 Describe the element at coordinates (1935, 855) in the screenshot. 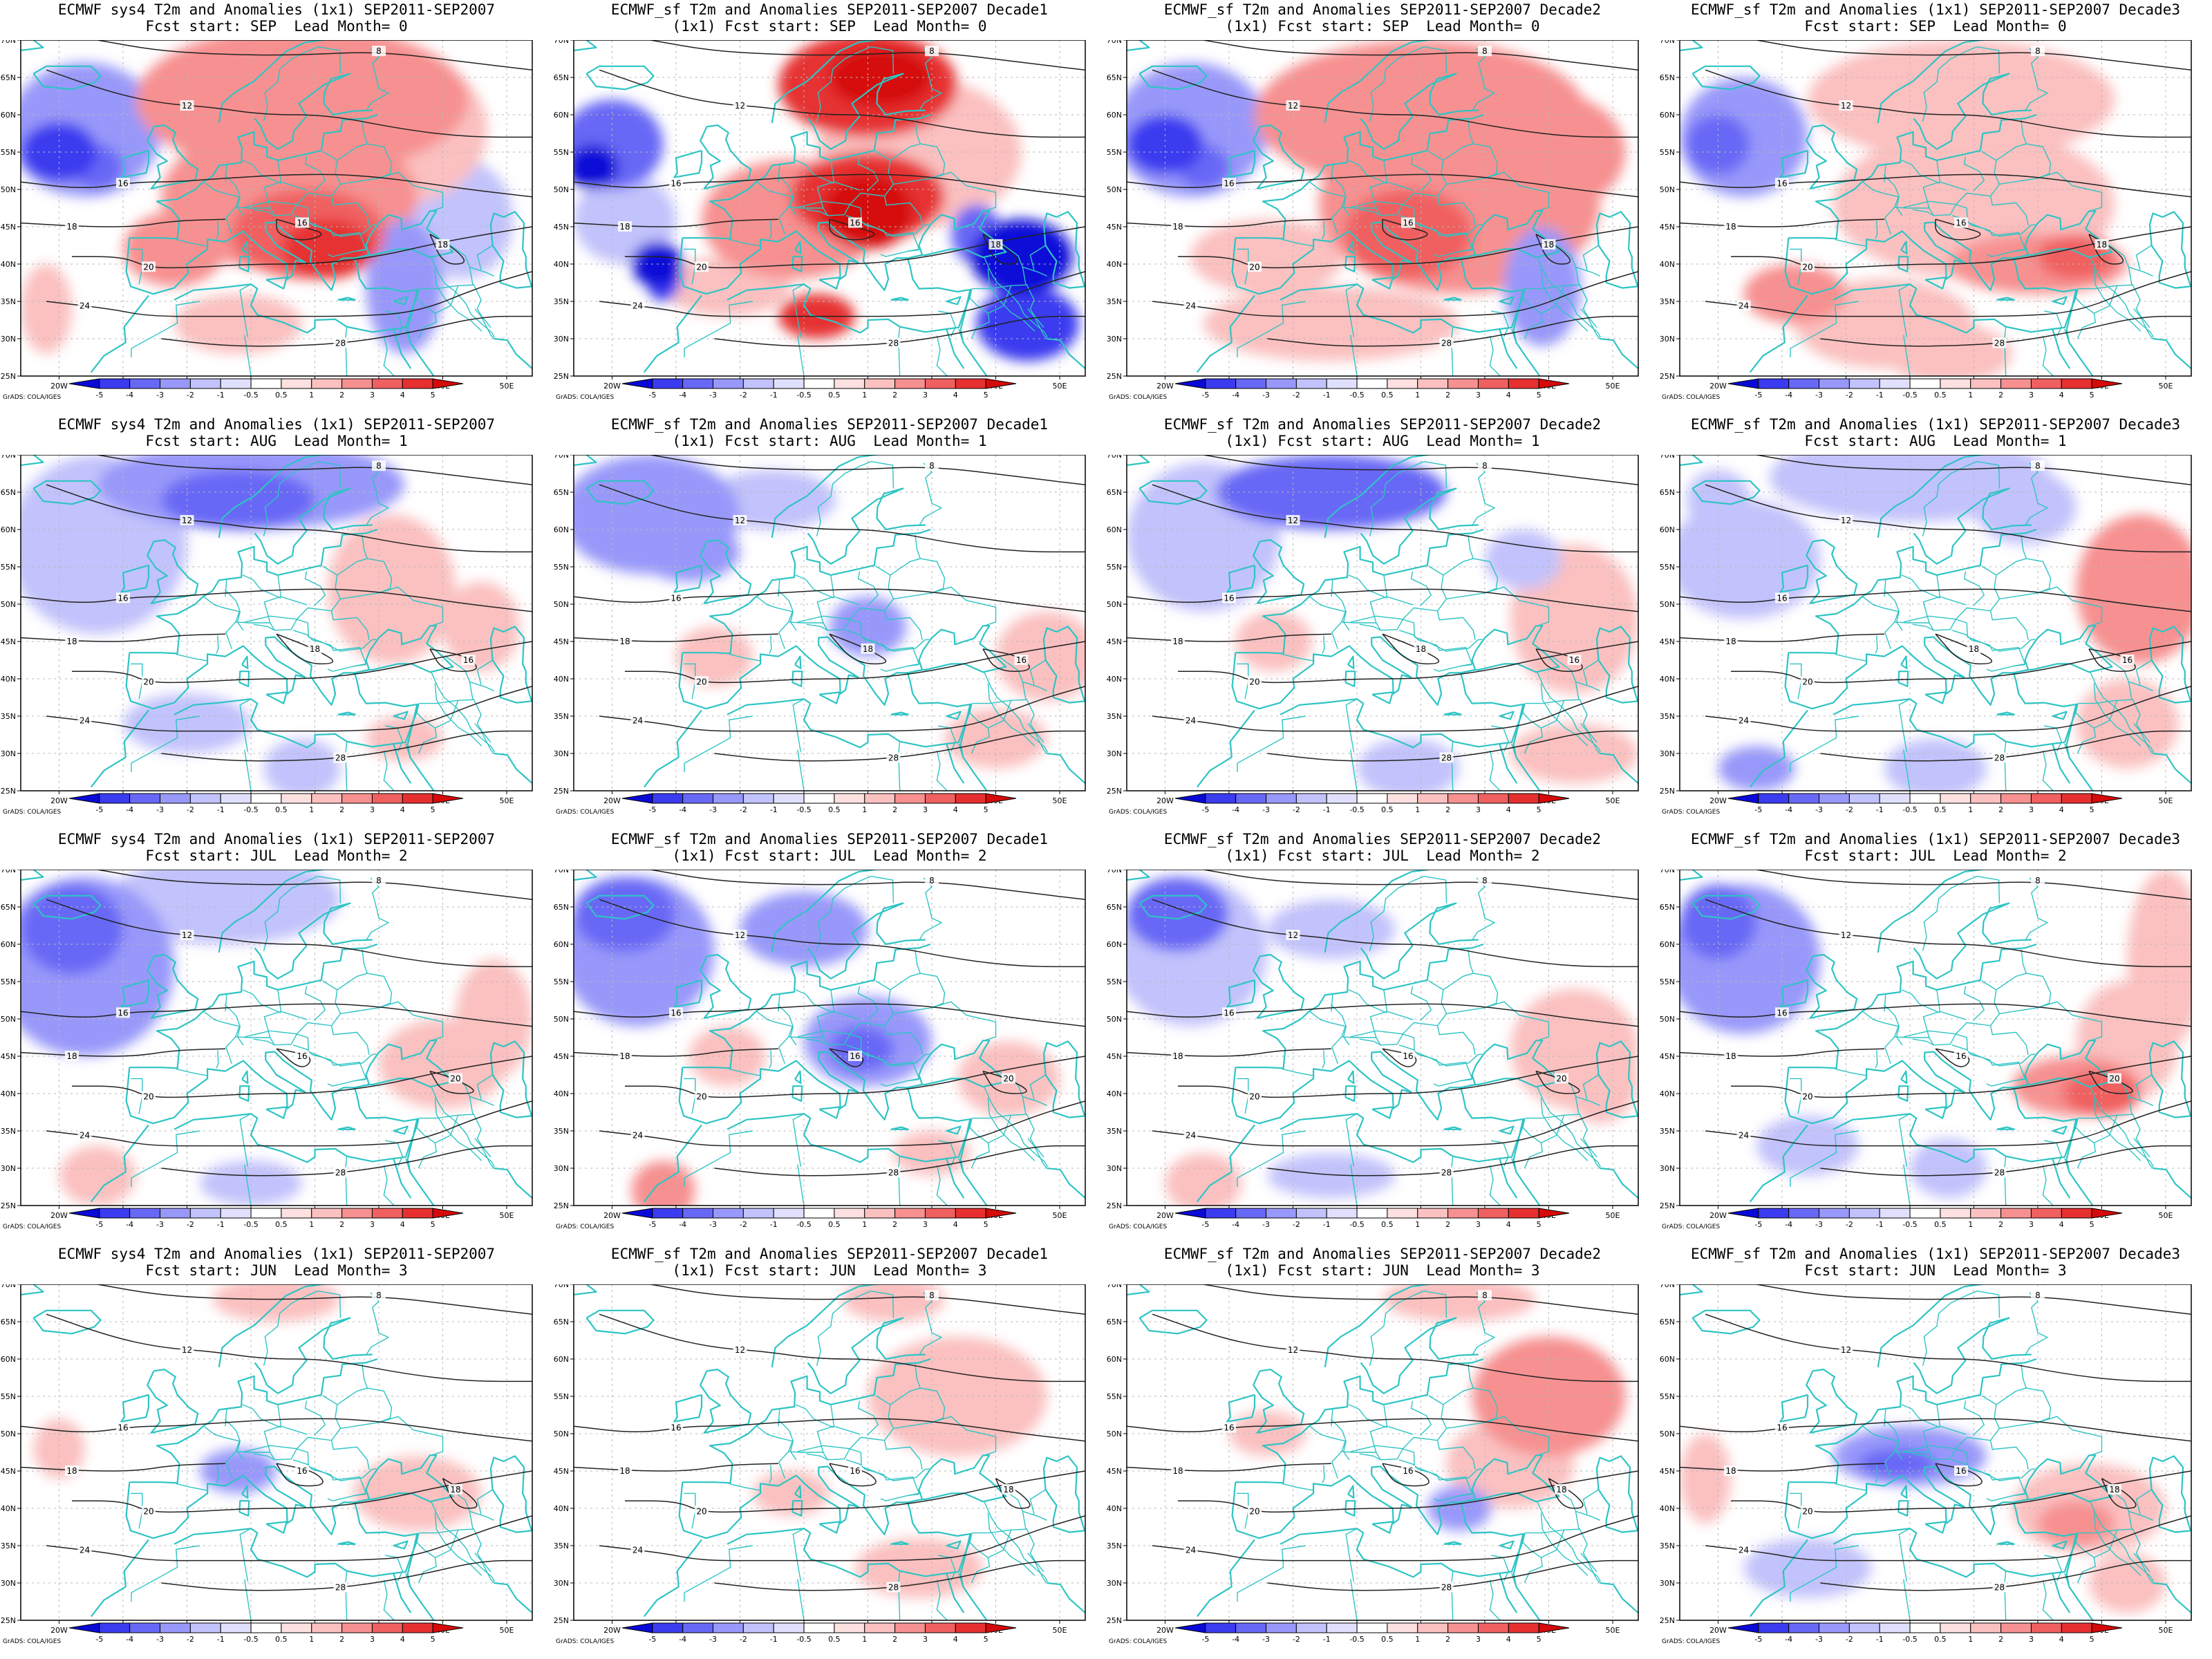

I see `panel-title-line2: Fcst start: JUL Lead Month= 2` at that location.